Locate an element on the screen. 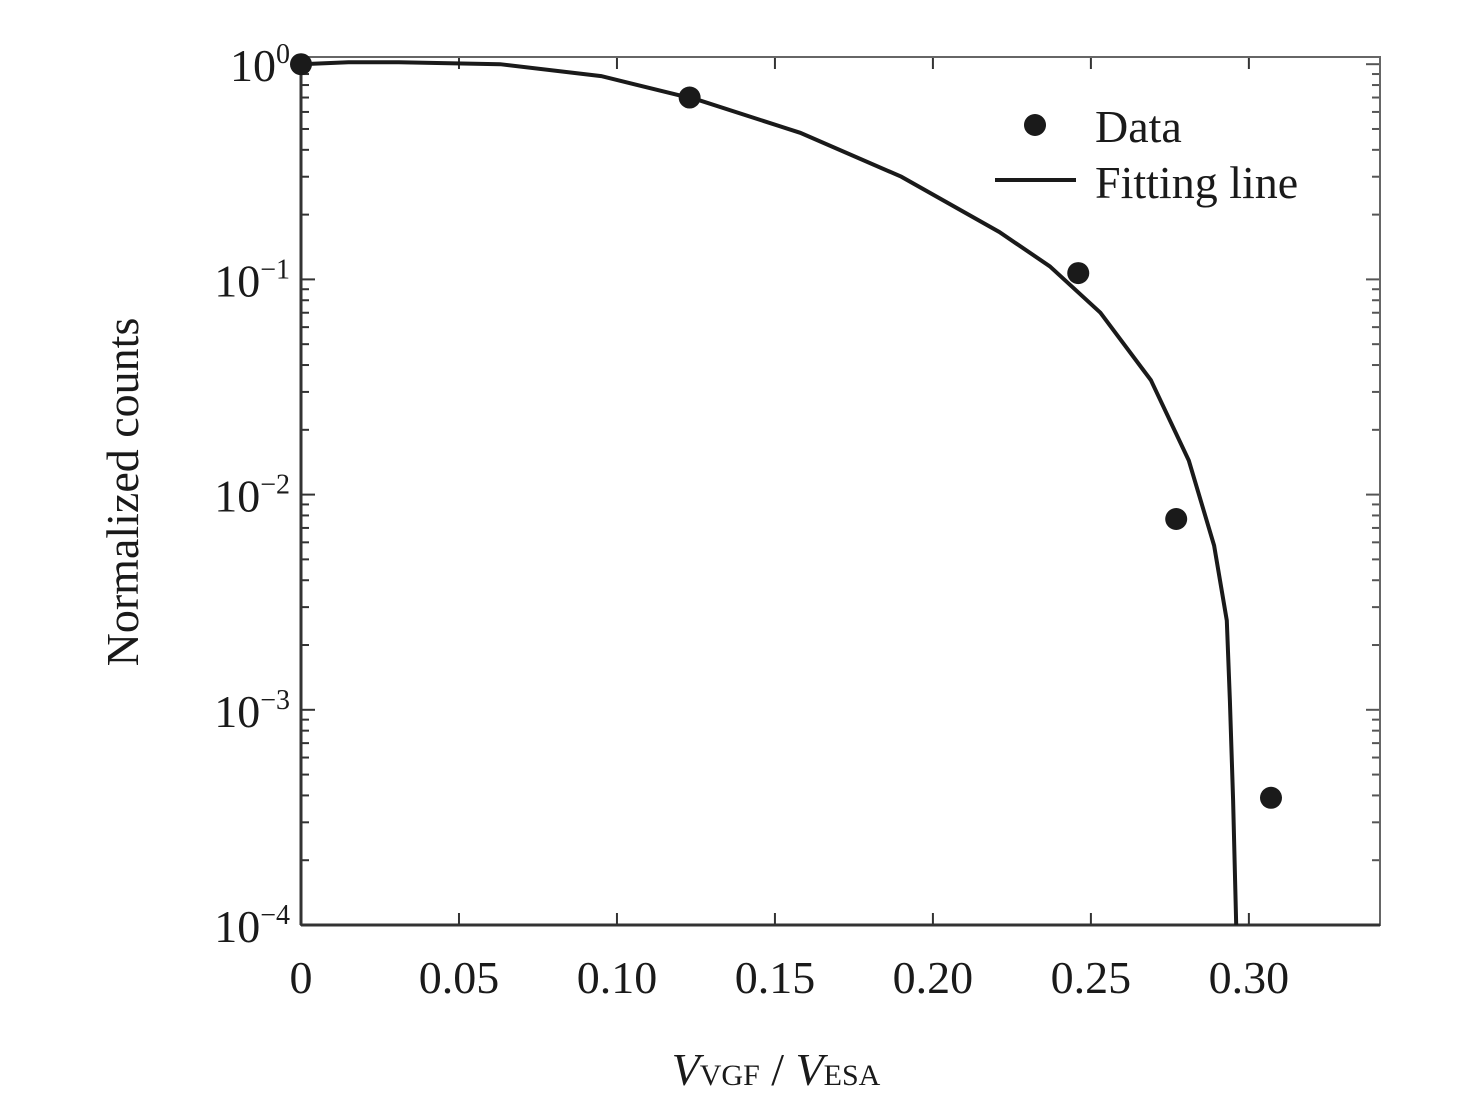 The image size is (1476, 1110). legend-data-marker is located at coordinates (1035, 125).